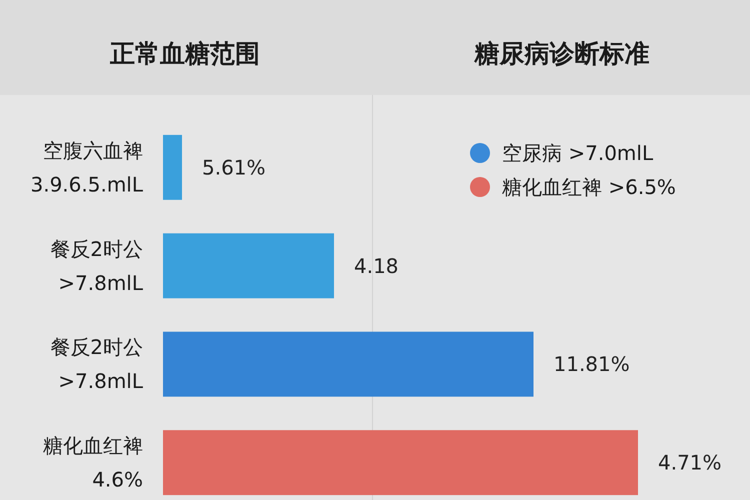 This screenshot has width=750, height=500. Describe the element at coordinates (234, 167) in the screenshot. I see `text: 5.61%` at that location.